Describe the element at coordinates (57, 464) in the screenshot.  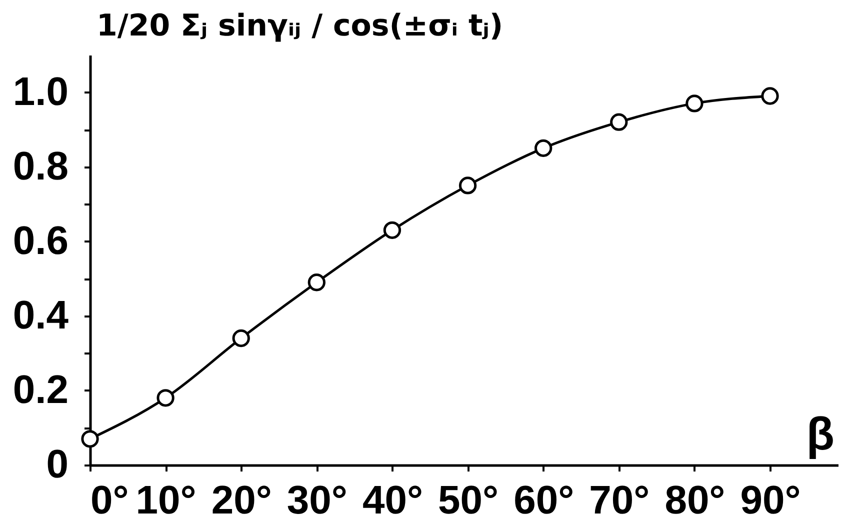
I see `y-tick-label: 0` at that location.